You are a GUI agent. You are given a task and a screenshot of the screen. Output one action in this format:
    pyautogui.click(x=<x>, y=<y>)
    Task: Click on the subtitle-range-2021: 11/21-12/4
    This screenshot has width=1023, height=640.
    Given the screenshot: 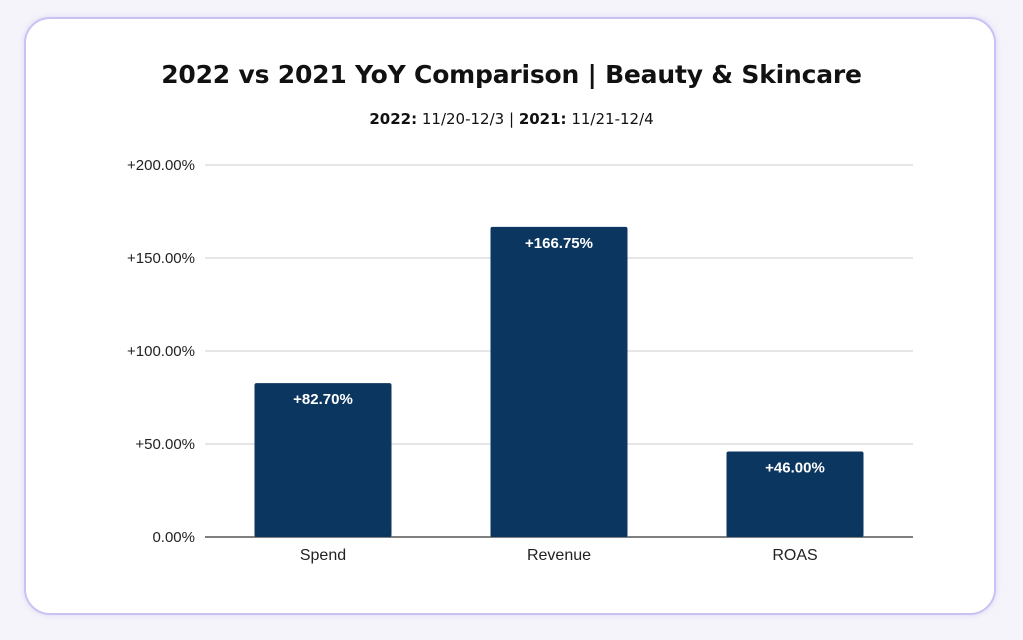 What is the action you would take?
    pyautogui.click(x=612, y=119)
    